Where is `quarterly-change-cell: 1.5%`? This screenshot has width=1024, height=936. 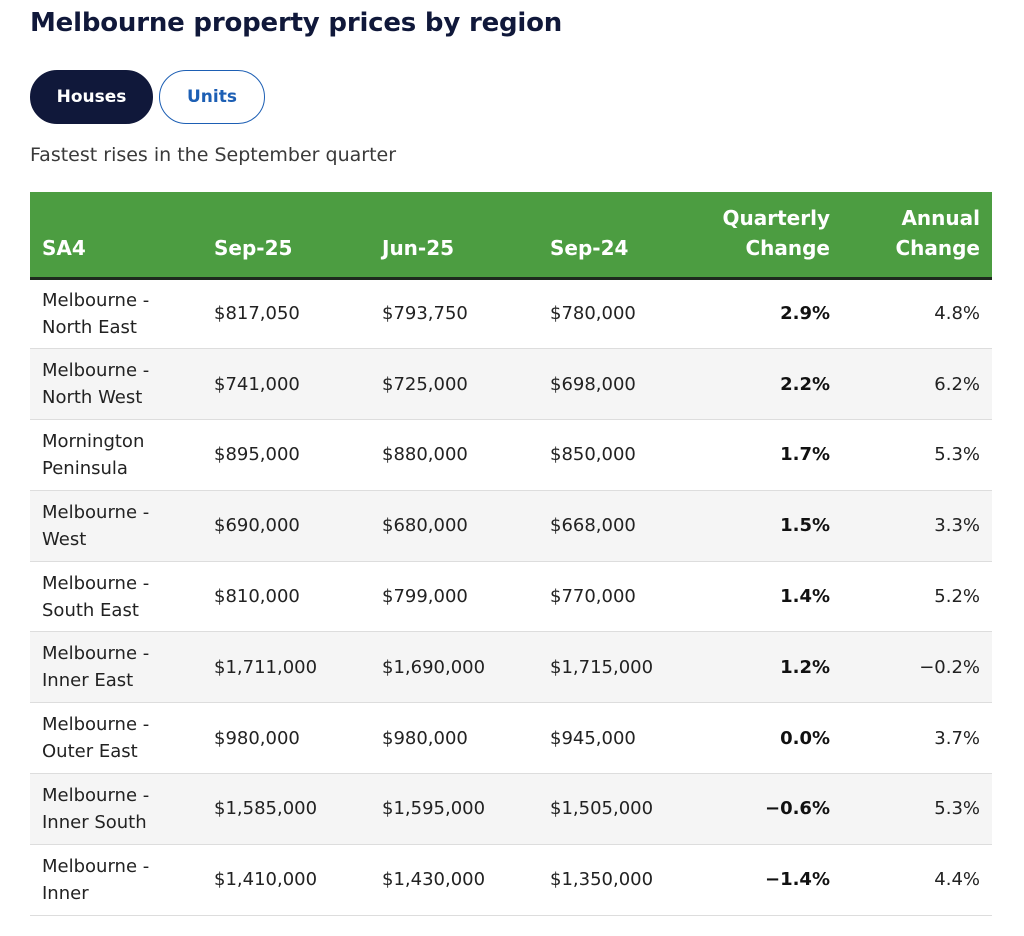
quarterly-change-cell: 1.5% is located at coordinates (805, 526).